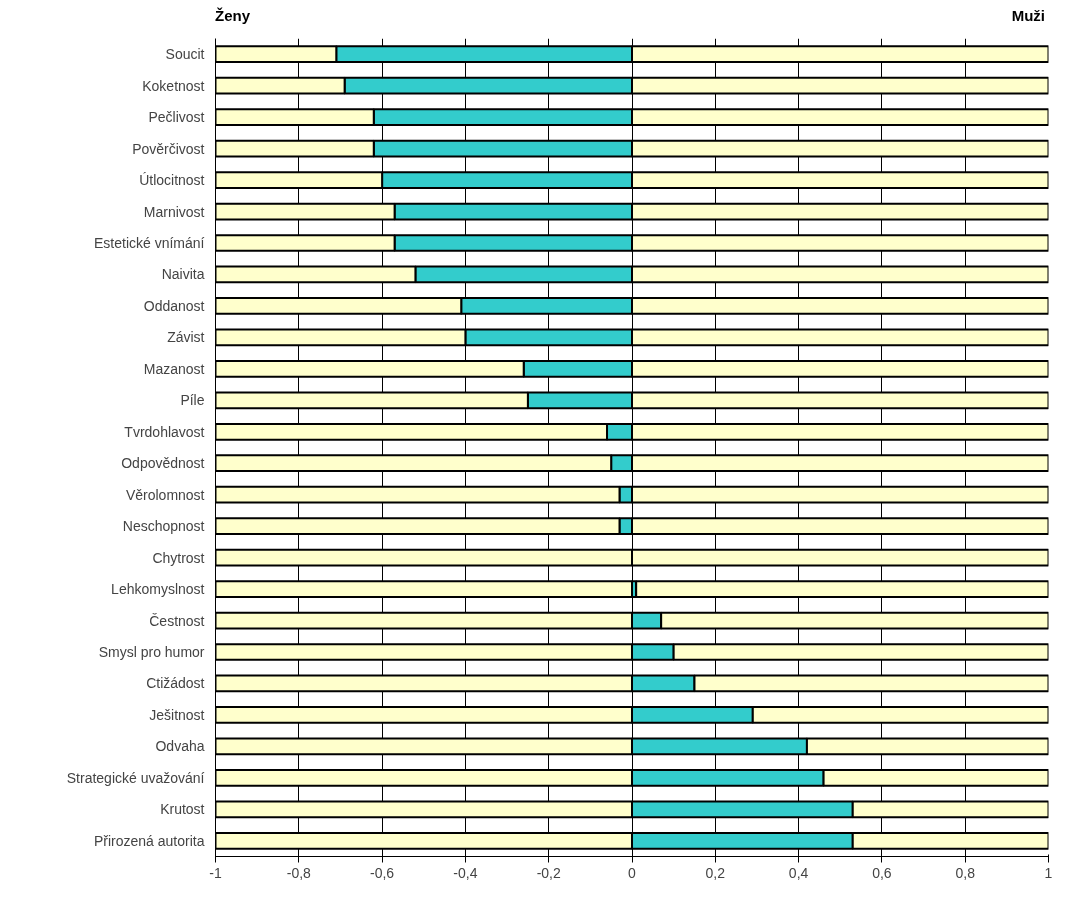 Image resolution: width=1077 pixels, height=899 pixels. I want to click on y-tick-label: Pověrčivost, so click(168, 148).